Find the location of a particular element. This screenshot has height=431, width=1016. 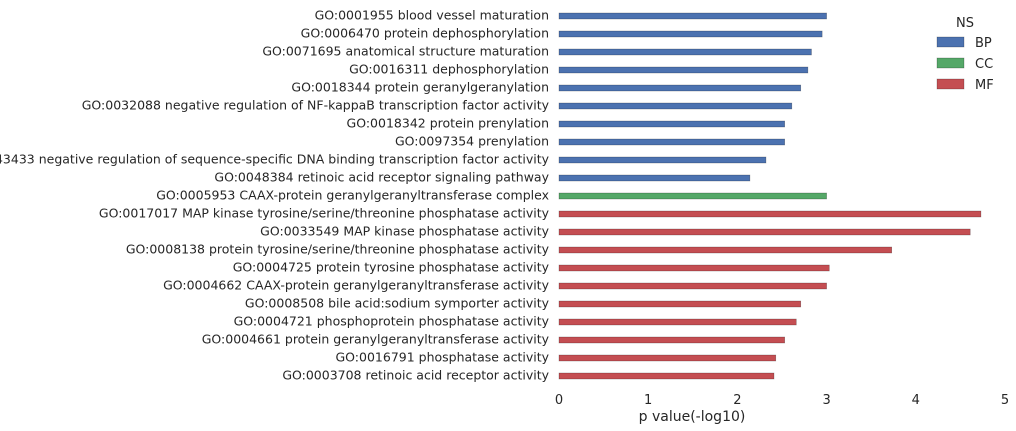

x-tick-label: 1 is located at coordinates (648, 400).